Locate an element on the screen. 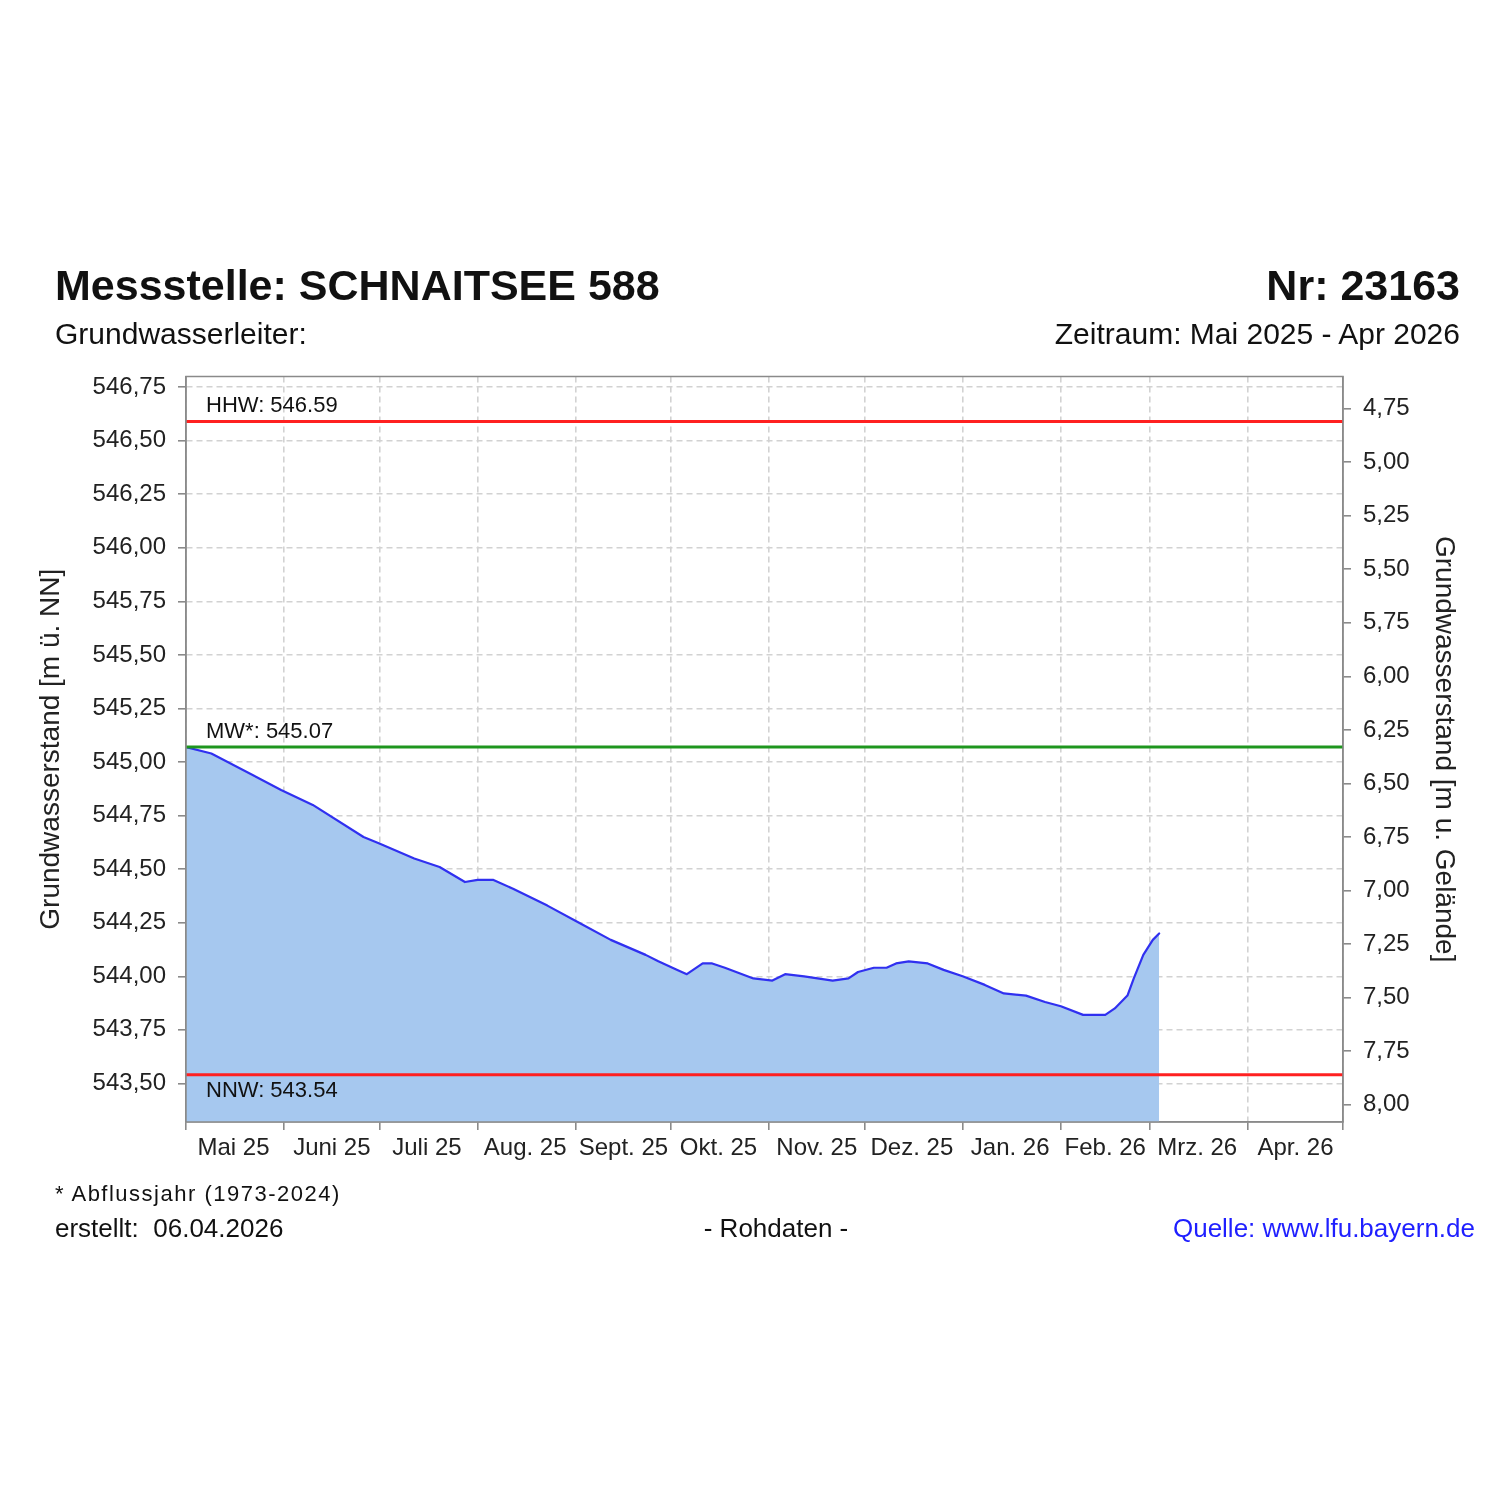 This screenshot has height=1500, width=1500. x-tick-label: Mai 25 is located at coordinates (233, 1147).